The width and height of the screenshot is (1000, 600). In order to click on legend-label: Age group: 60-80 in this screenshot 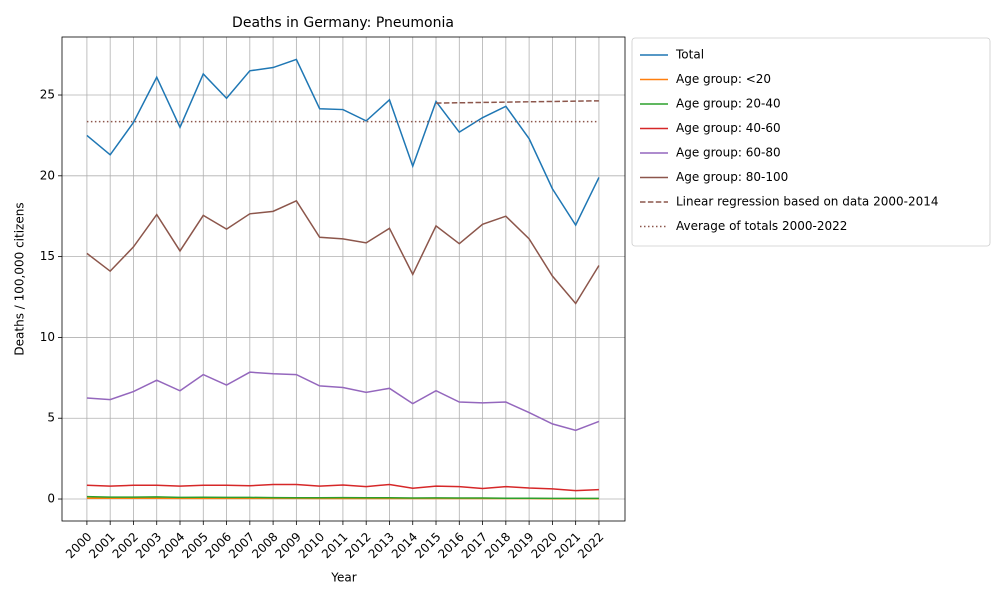, I will do `click(728, 153)`.